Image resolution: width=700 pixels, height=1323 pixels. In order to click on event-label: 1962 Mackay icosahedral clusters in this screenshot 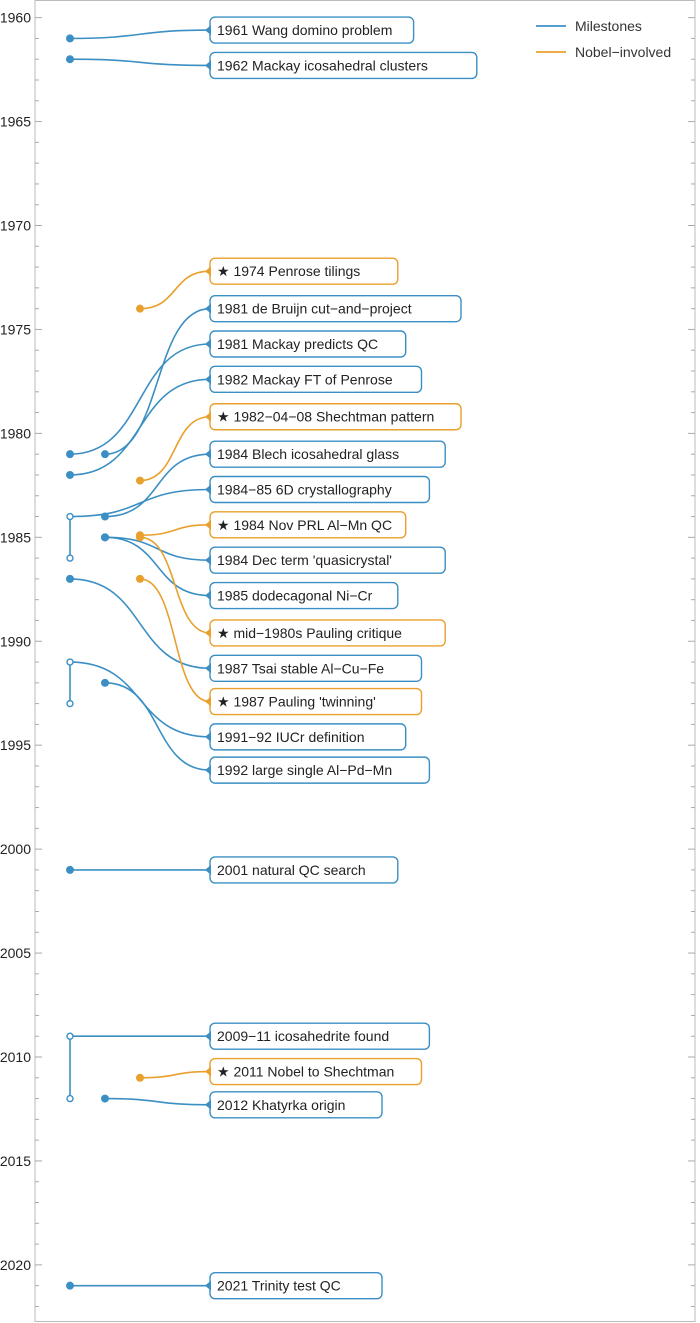, I will do `click(322, 65)`.